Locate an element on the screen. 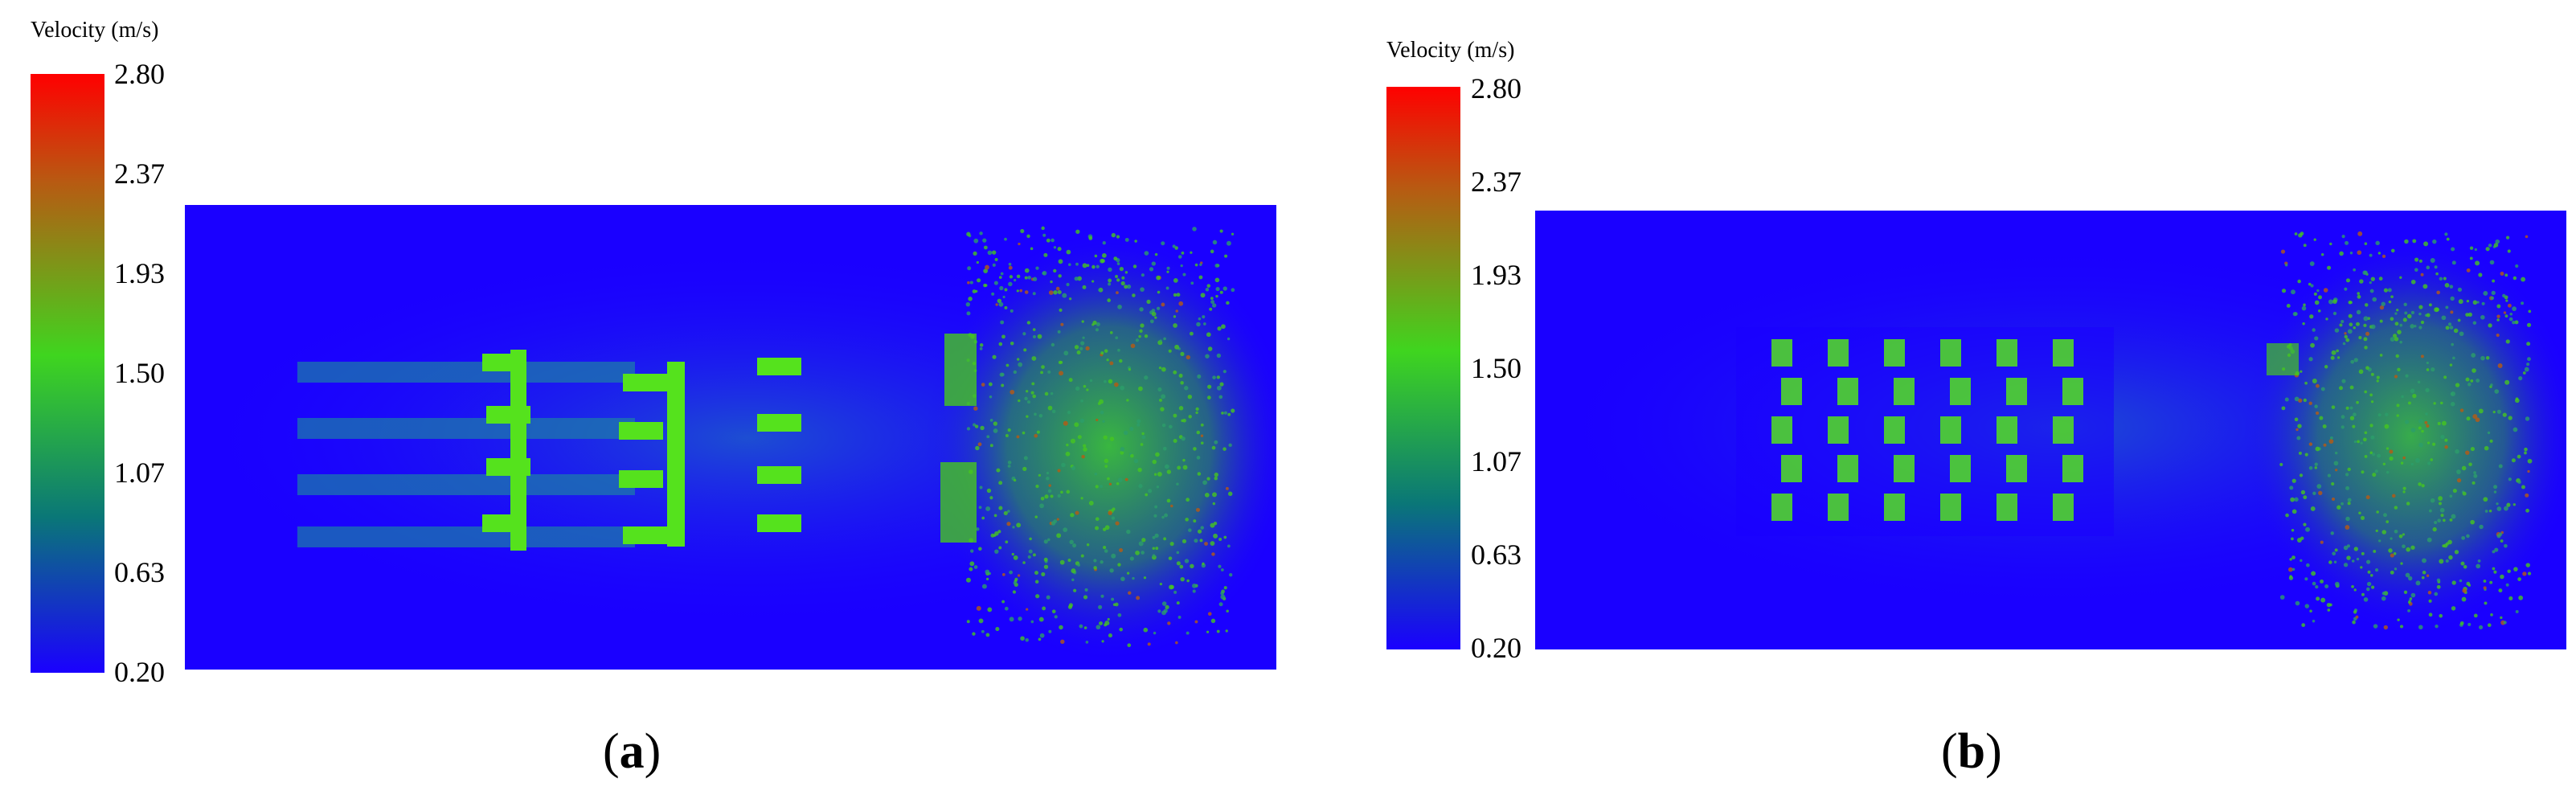 The image size is (2576, 807). colorbar-tick: 0.20 is located at coordinates (1496, 648).